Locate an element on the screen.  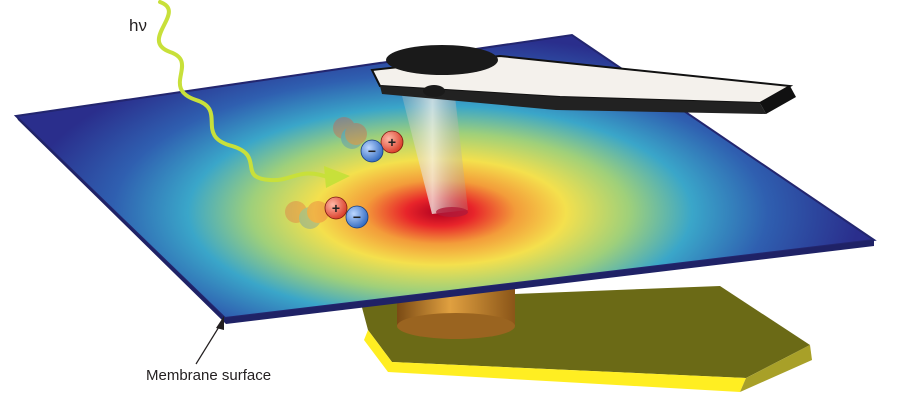
cantilever-chip is located at coordinates (442, 60).